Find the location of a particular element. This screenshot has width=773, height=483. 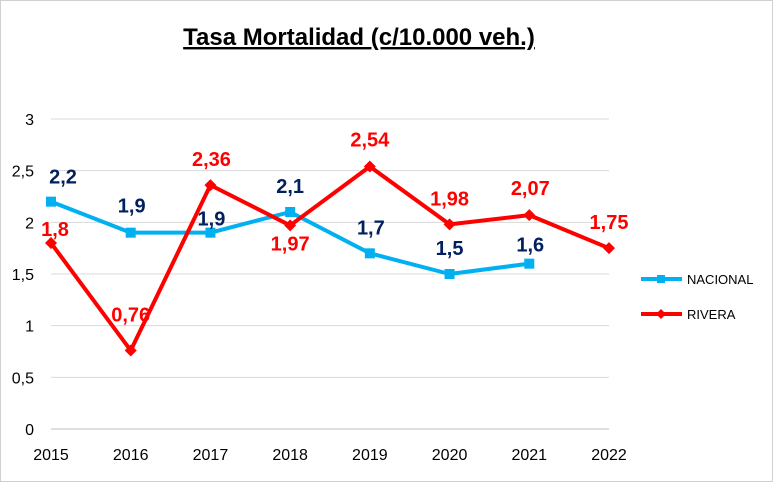

data-label: 1,75 is located at coordinates (609, 223).